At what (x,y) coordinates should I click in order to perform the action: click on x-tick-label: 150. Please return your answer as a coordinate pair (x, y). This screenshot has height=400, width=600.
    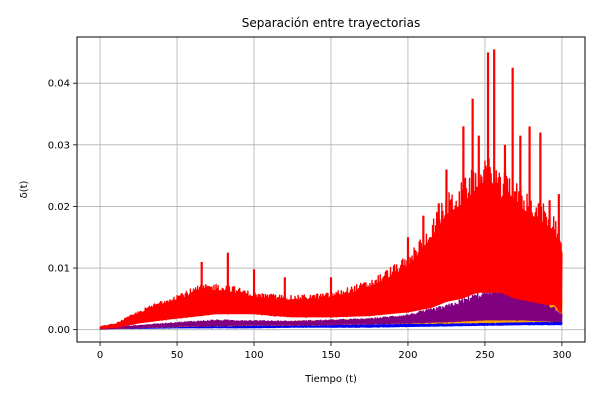
    Looking at the image, I should click on (330, 355).